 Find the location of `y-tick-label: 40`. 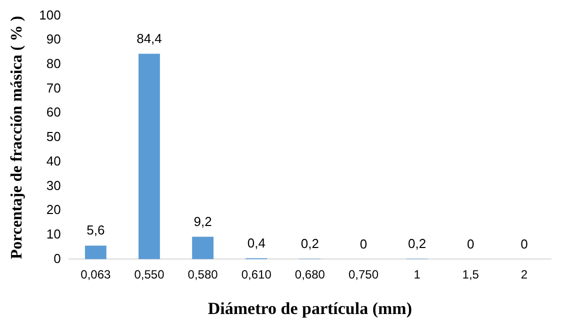

y-tick-label: 40 is located at coordinates (53, 160).